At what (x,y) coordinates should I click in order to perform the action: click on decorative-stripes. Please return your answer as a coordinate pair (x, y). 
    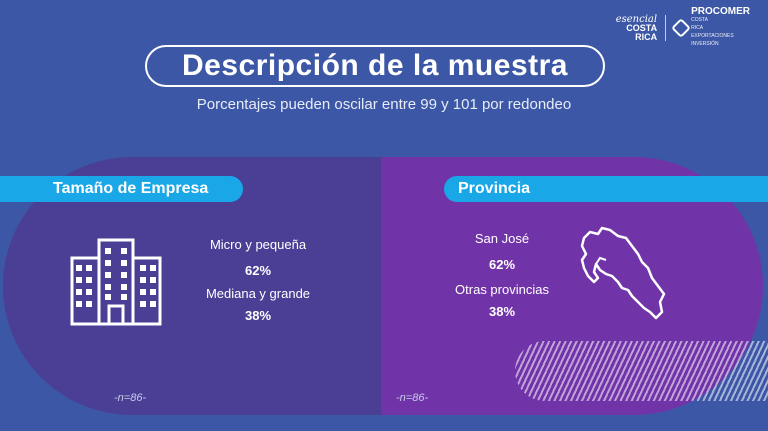
    Looking at the image, I should click on (641, 371).